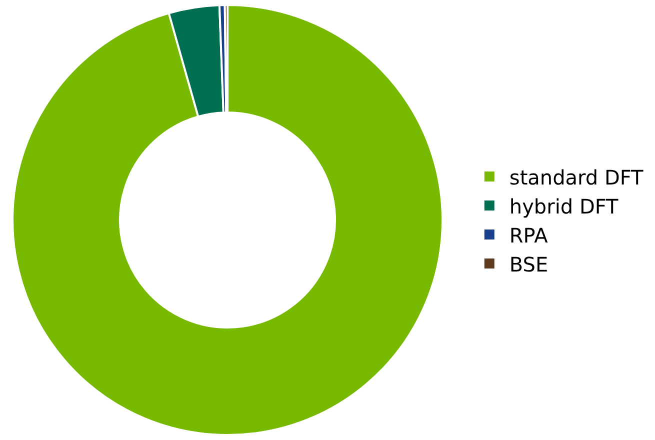 The image size is (655, 440). Describe the element at coordinates (576, 177) in the screenshot. I see `legend-label: standard DFT` at that location.